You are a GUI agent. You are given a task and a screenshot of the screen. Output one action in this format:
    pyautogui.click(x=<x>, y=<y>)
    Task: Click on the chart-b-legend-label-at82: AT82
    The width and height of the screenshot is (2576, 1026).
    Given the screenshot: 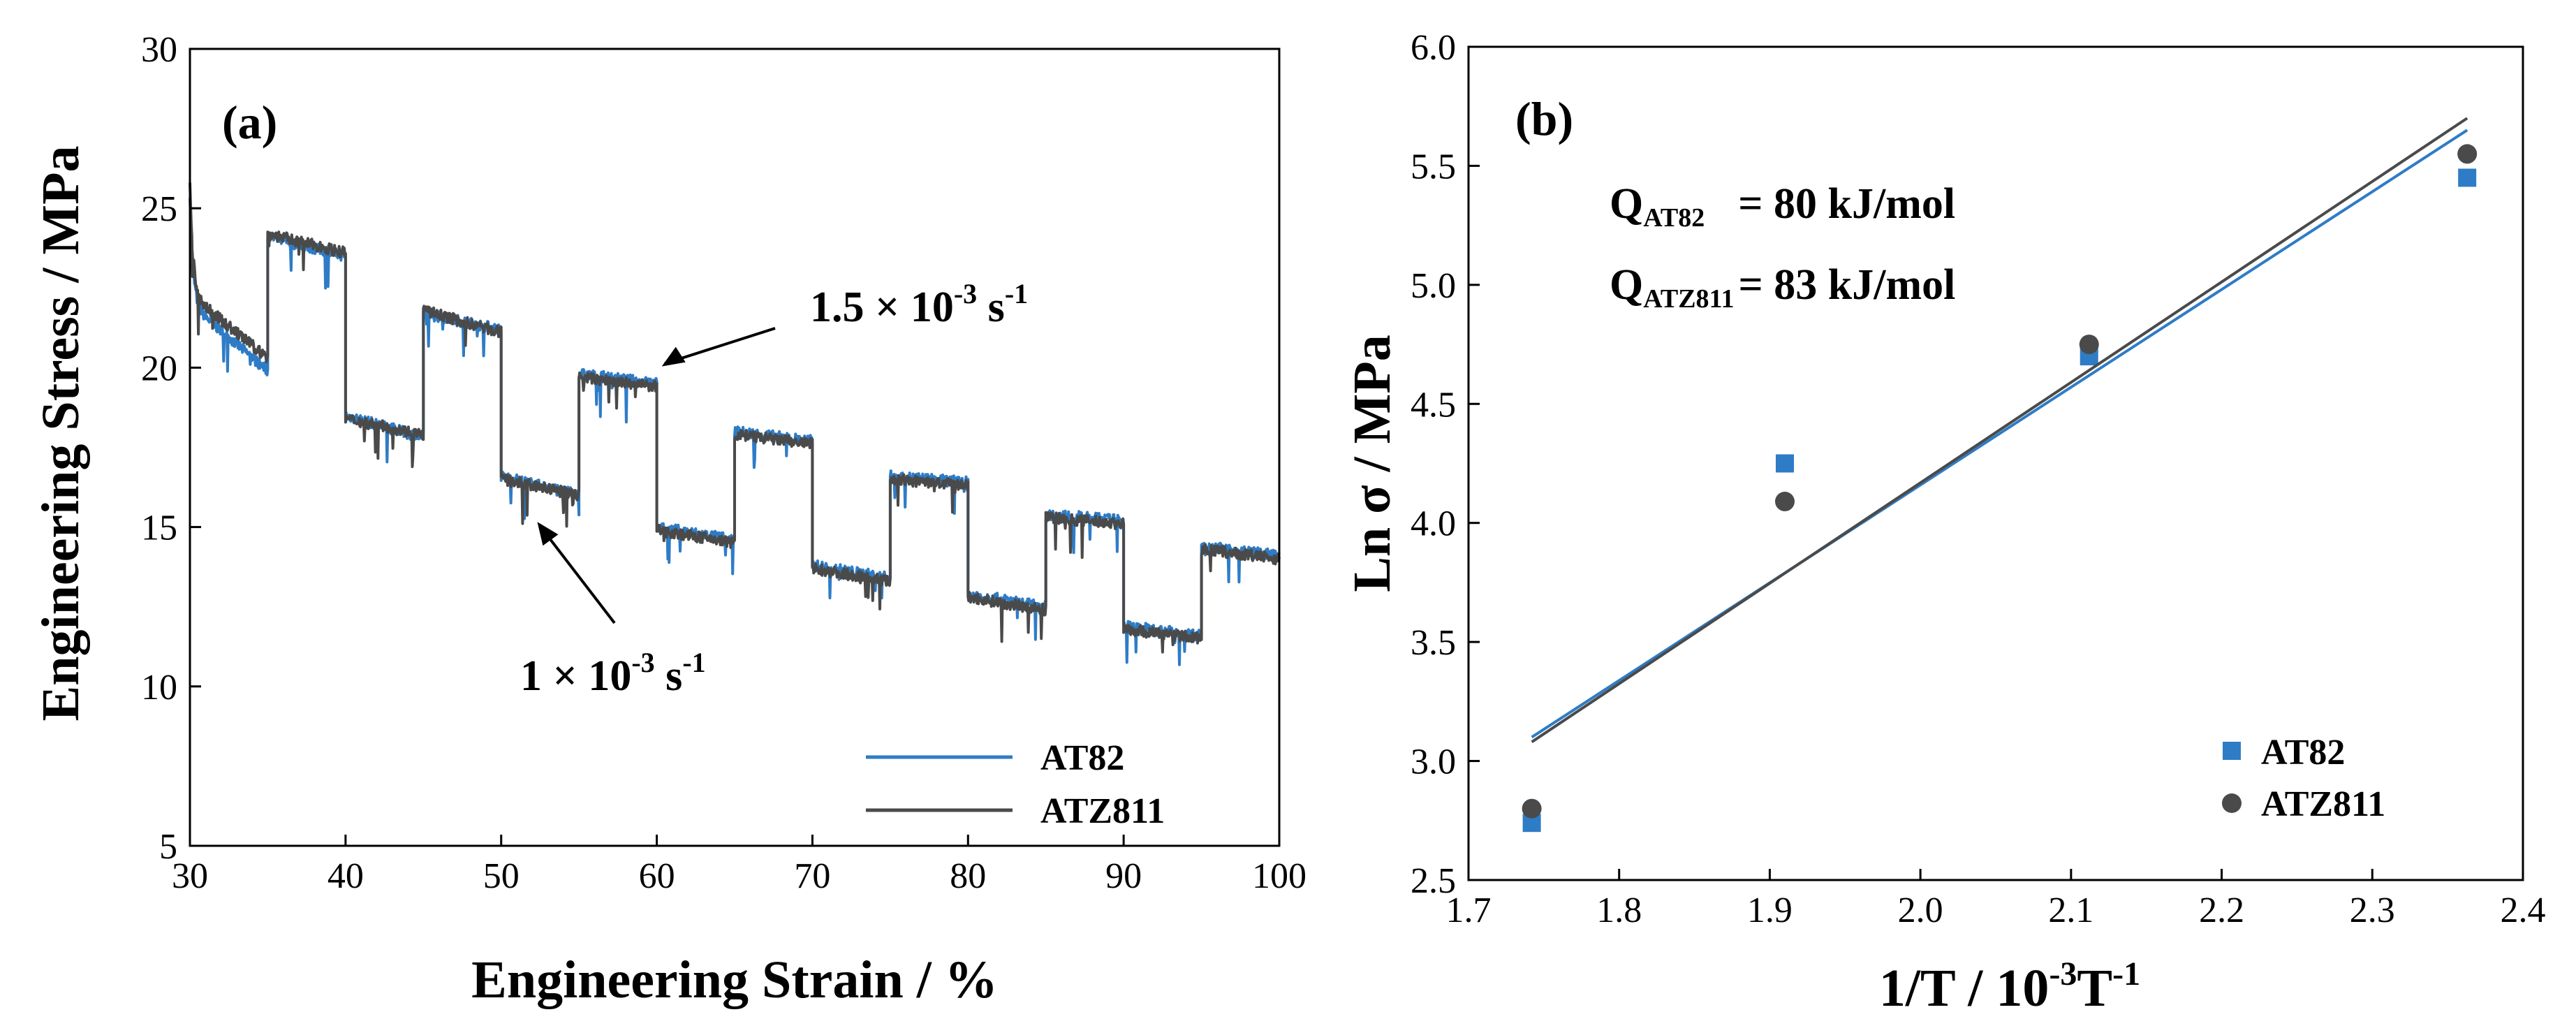 What is the action you would take?
    pyautogui.click(x=2303, y=752)
    